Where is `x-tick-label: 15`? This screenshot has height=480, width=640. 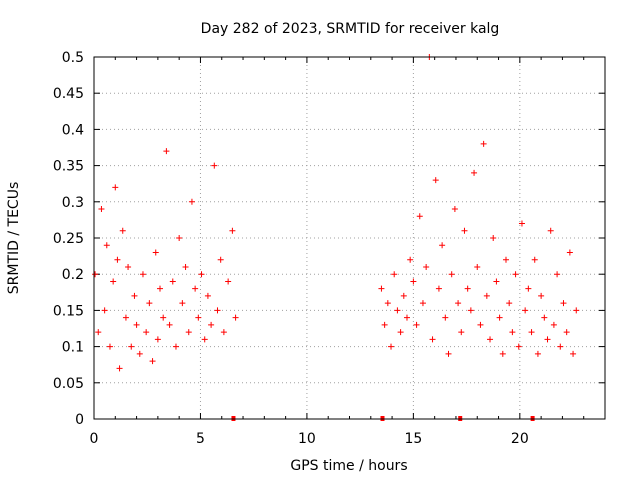 x-tick-label: 15 is located at coordinates (413, 439).